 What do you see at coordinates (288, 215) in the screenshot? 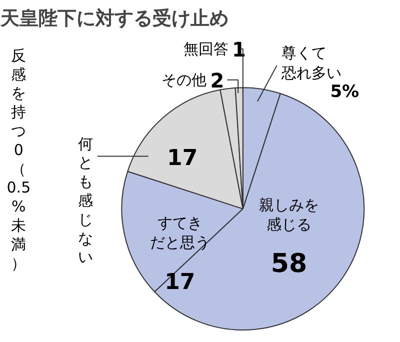
I see `slice-label: 親しみを感じる` at bounding box center [288, 215].